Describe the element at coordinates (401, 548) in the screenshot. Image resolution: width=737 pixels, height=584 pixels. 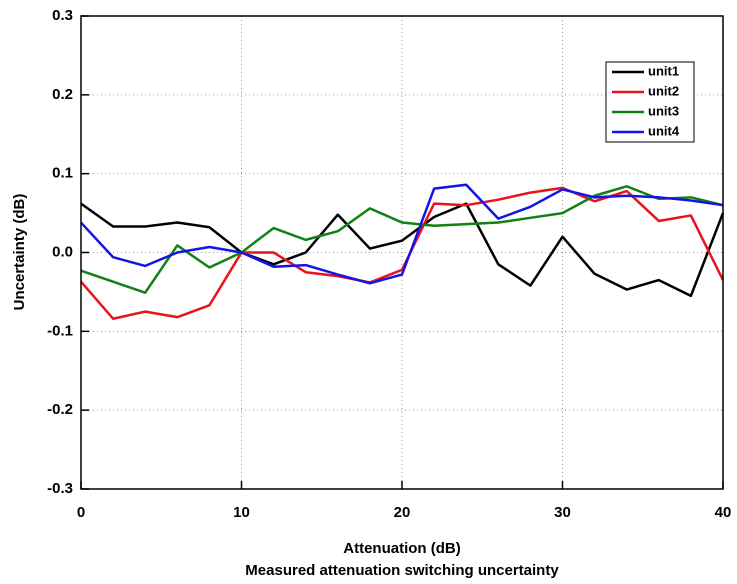
I see `x-axis-label: Attenuation (dB)` at that location.